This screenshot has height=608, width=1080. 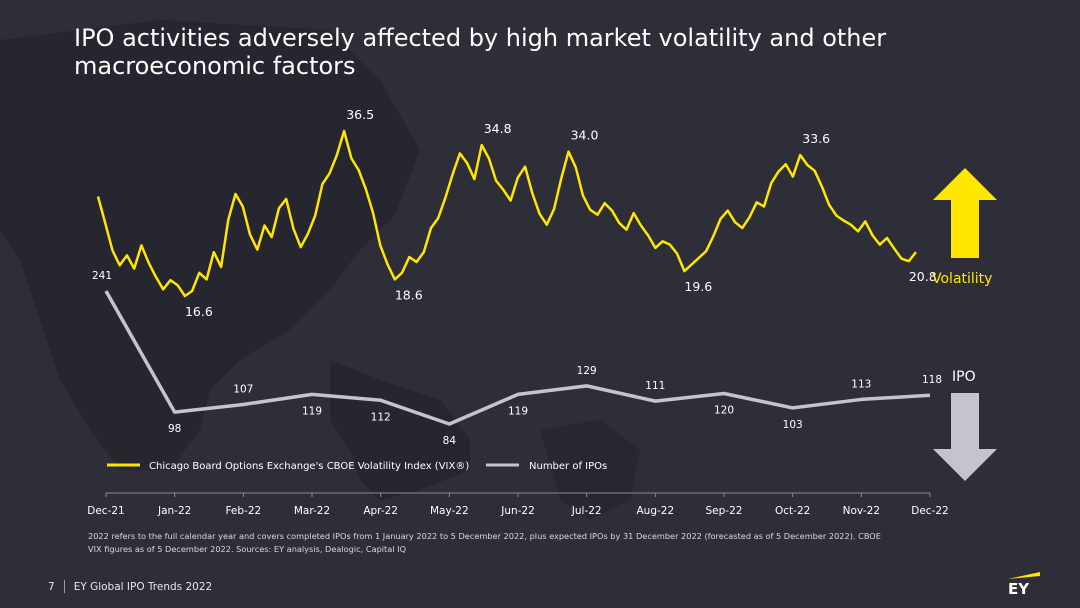 I want to click on volatility-data-label: 20.8, so click(x=923, y=276).